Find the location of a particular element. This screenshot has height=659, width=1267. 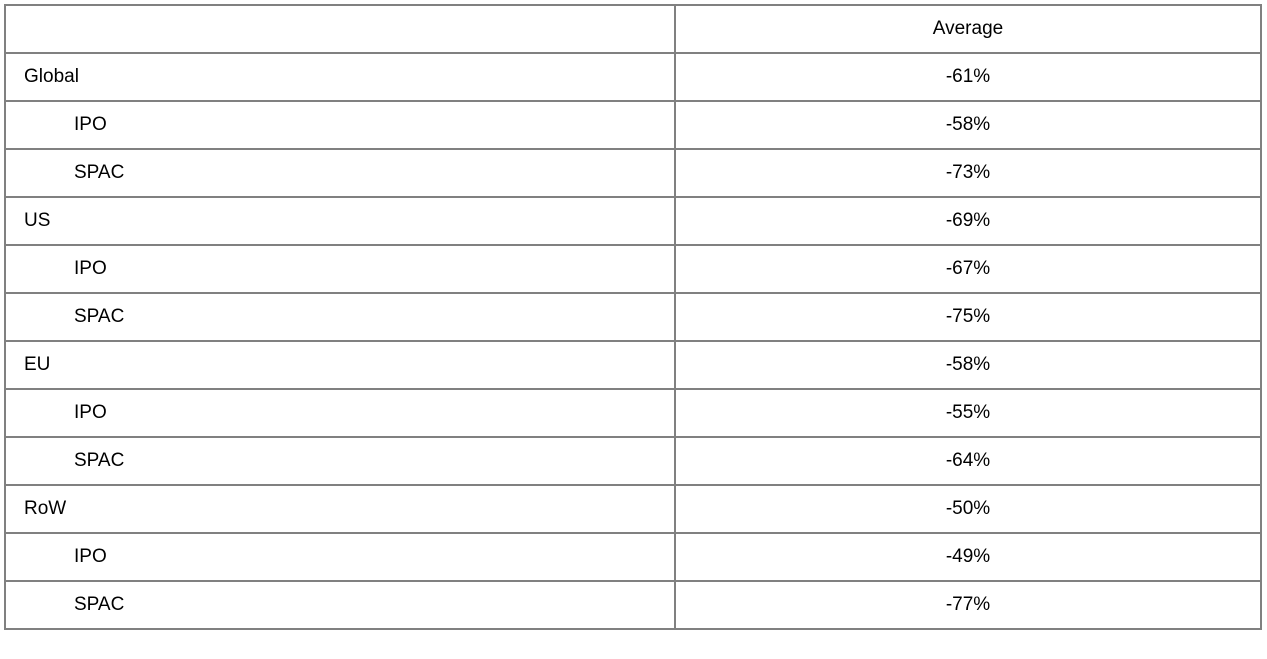

row-label: Global is located at coordinates (340, 77).